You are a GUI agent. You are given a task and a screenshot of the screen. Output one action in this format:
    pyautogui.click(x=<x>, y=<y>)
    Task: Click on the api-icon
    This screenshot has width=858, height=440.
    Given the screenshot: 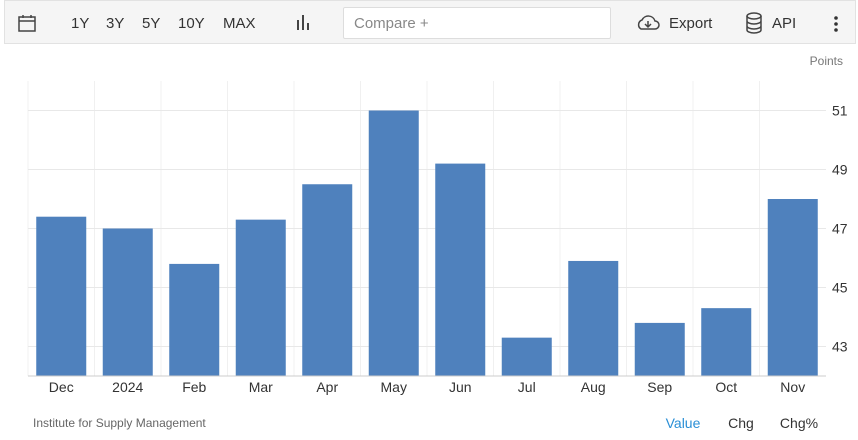 What is the action you would take?
    pyautogui.click(x=754, y=23)
    